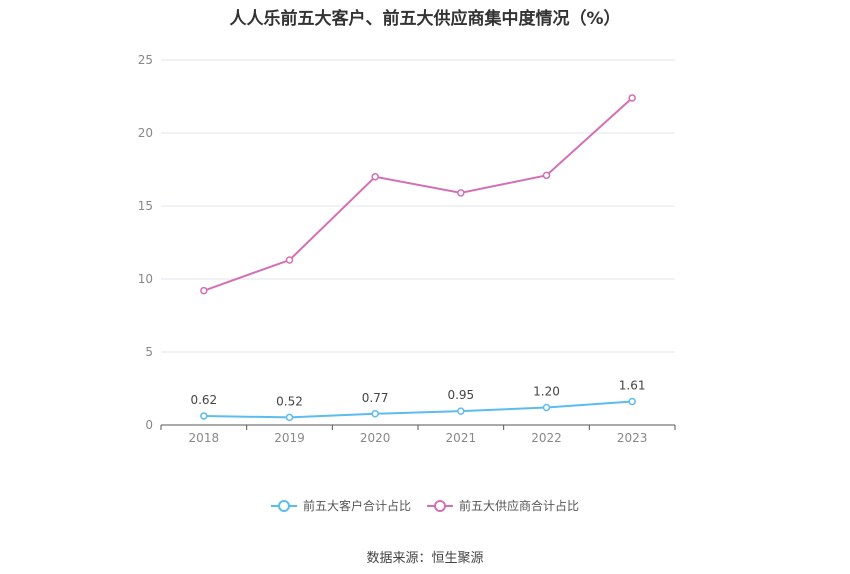  I want to click on legend-item: 前五大客户合计占比, so click(340, 505).